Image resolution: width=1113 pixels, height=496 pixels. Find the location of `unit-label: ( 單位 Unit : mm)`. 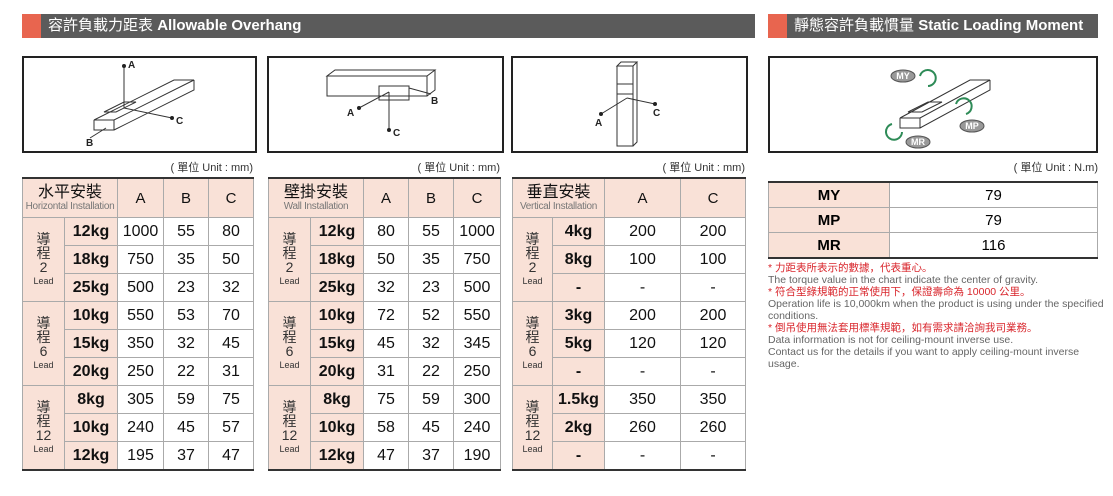

unit-label: ( 單位 Unit : mm) is located at coordinates (212, 168).